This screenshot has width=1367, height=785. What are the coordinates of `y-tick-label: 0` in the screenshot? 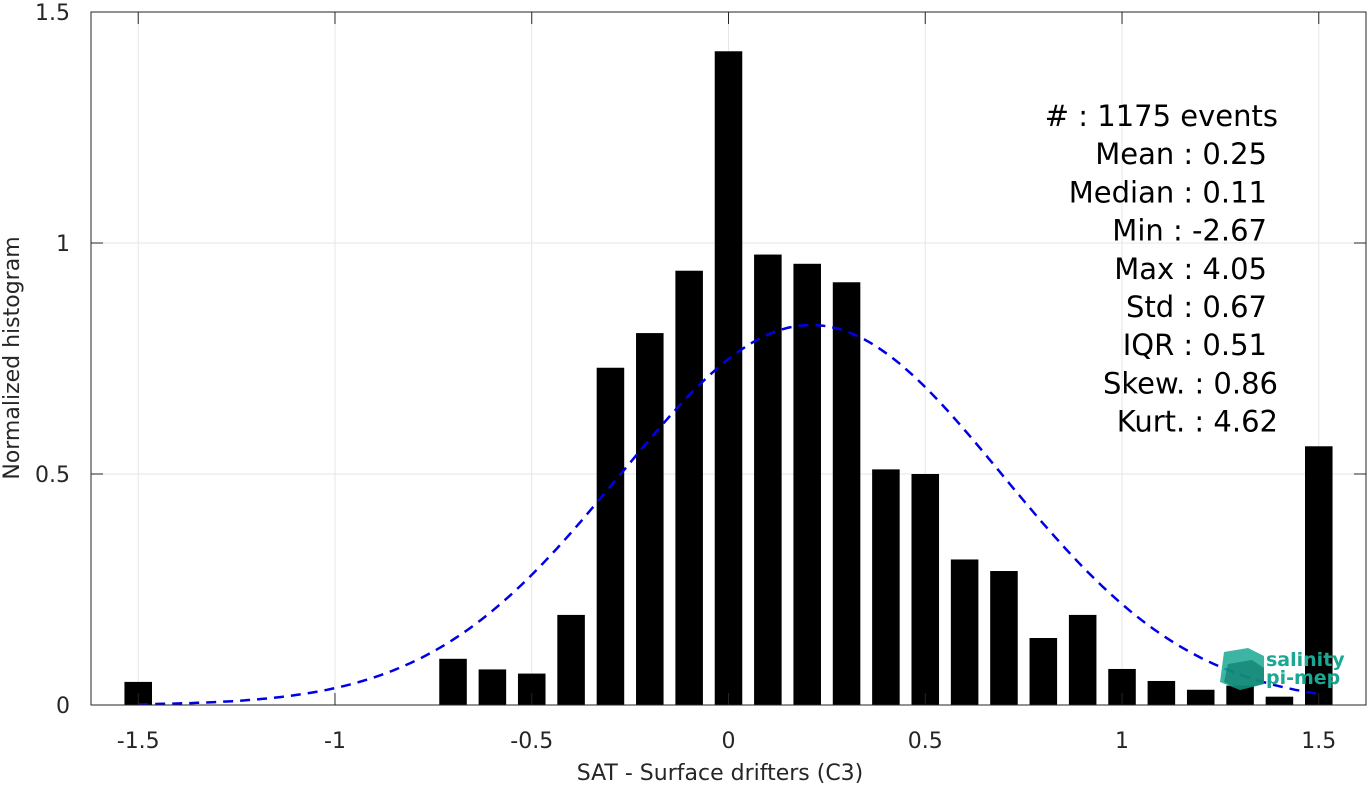 It's located at (63, 706).